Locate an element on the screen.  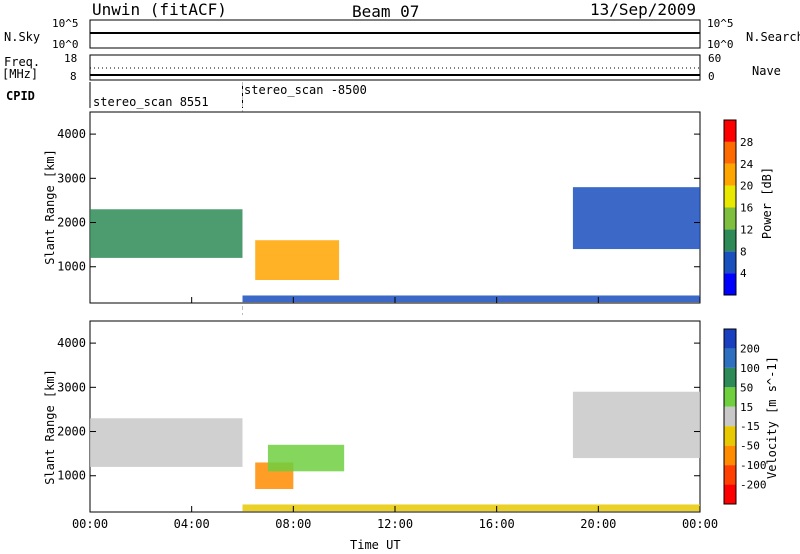
xtick-label: 16:00 is located at coordinates (497, 524).